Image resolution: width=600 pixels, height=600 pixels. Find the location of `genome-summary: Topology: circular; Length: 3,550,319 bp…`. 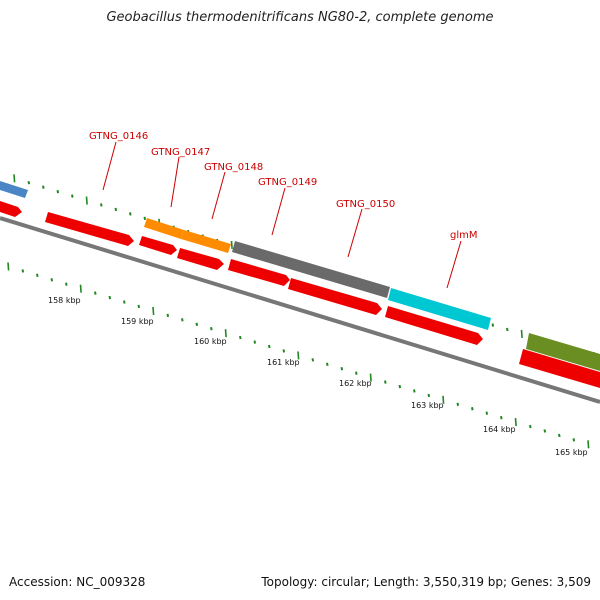

genome-summary: Topology: circular; Length: 3,550,319 bp… is located at coordinates (426, 582).